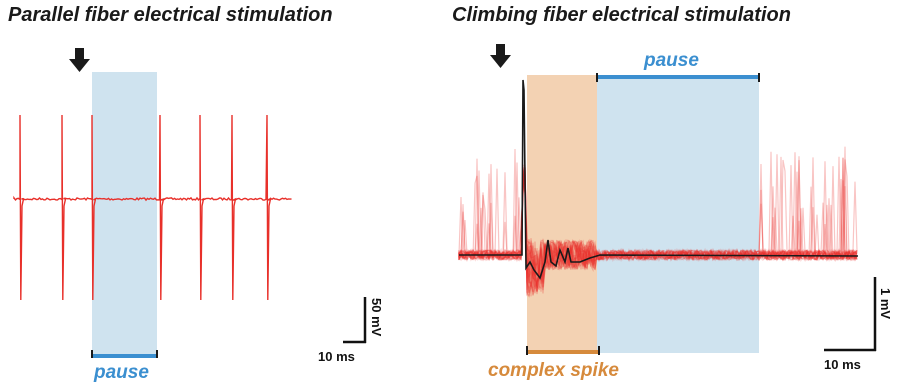 The image size is (899, 392). Describe the element at coordinates (842, 364) in the screenshot. I see `right-scale-time-label: 10 ms` at that location.